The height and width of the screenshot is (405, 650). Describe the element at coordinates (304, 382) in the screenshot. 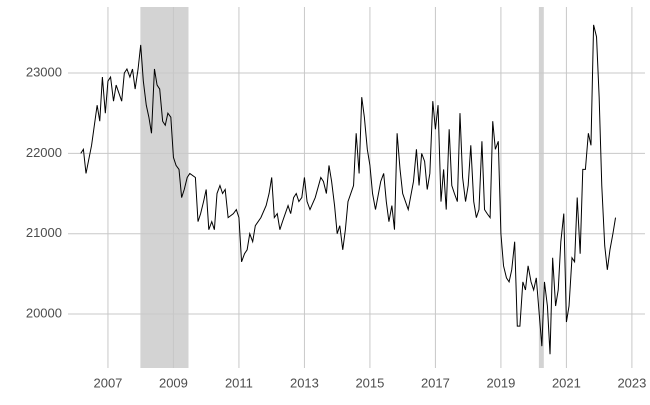

I see `x-tick-label: 2013` at that location.